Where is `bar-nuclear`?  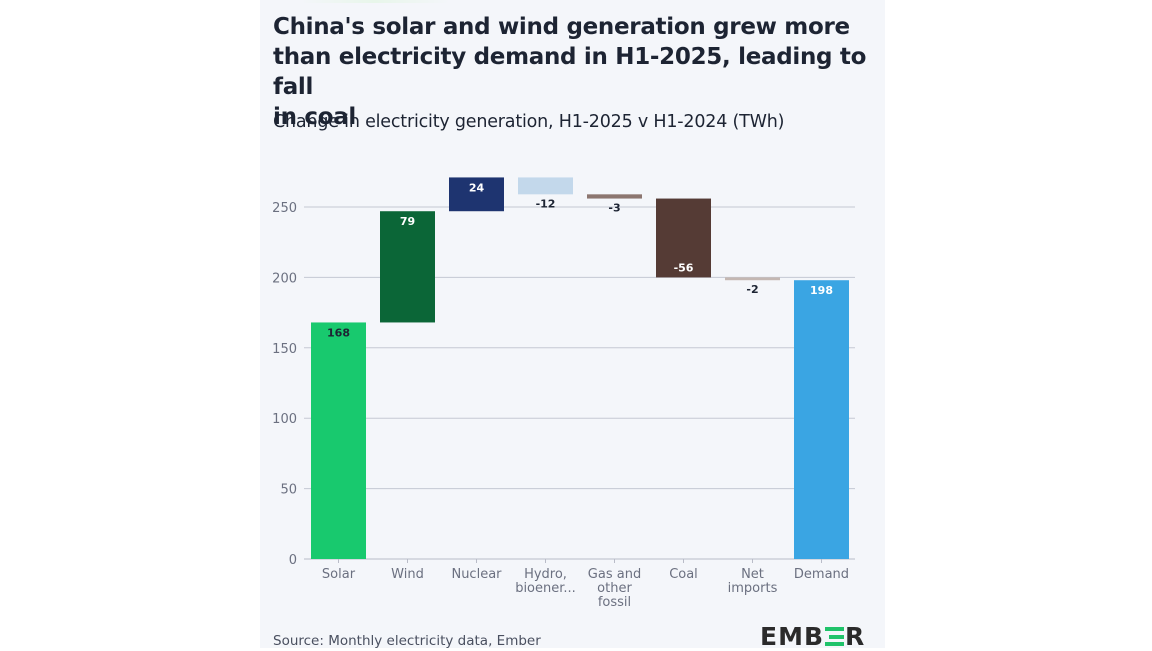
bar-nuclear is located at coordinates (476, 194).